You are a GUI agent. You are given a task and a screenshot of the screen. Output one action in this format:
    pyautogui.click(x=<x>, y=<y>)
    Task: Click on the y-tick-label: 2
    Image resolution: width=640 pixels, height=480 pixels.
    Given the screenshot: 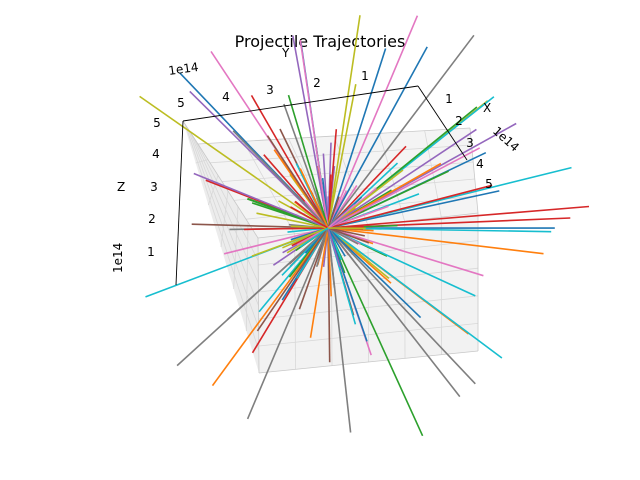 What is the action you would take?
    pyautogui.click(x=317, y=83)
    